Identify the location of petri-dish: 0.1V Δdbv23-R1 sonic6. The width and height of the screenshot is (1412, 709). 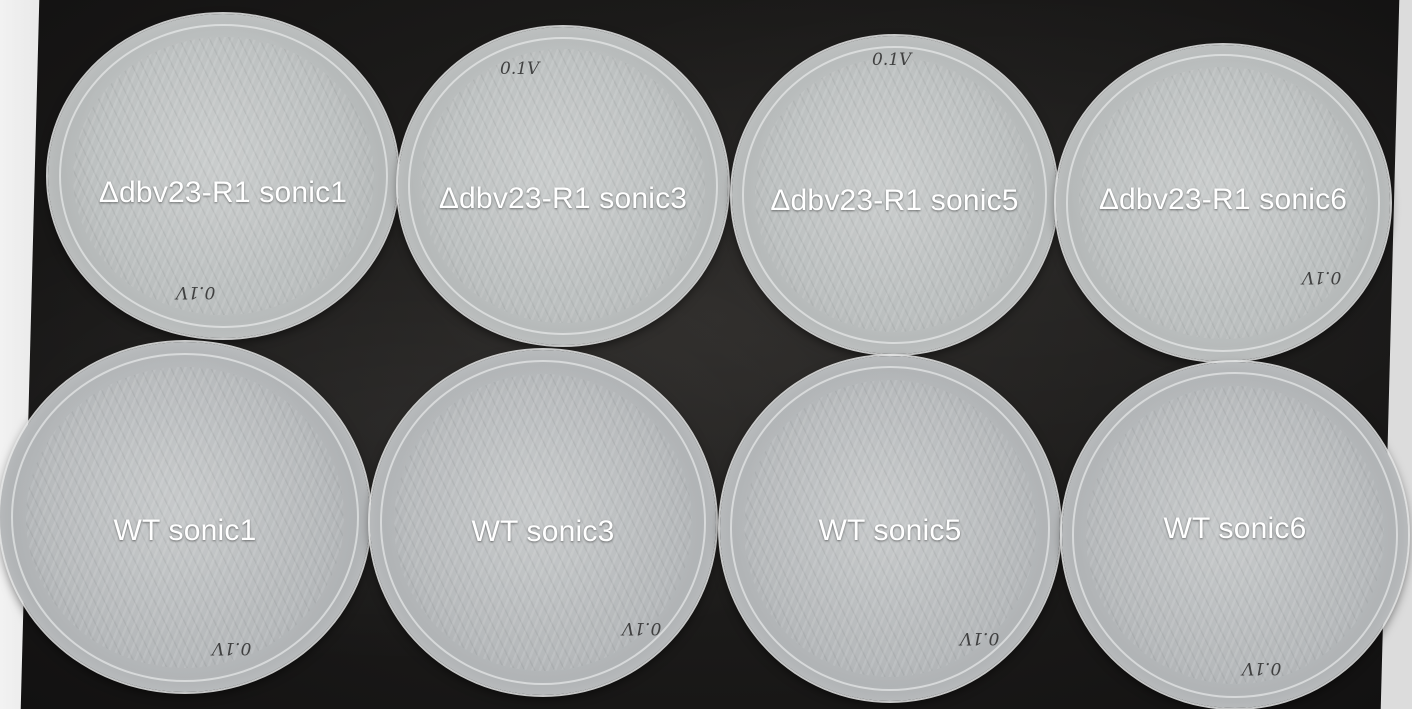
(1223, 203).